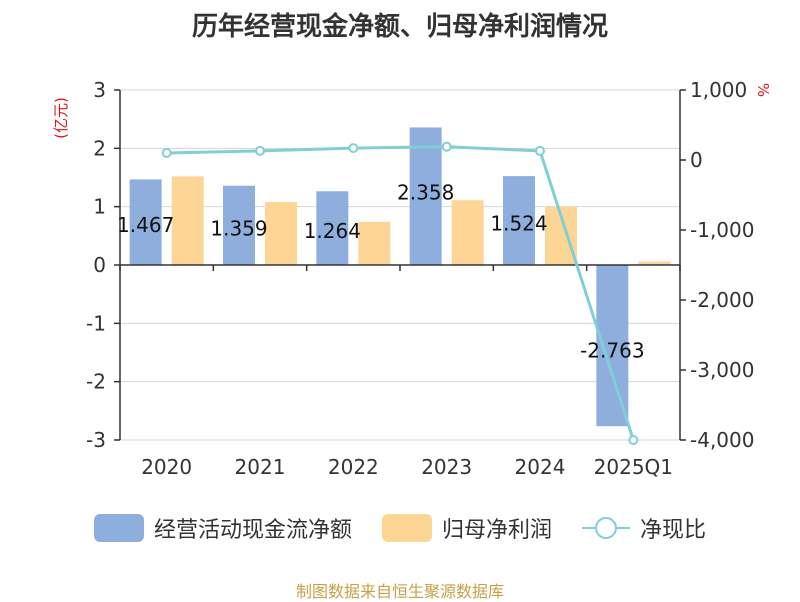 The width and height of the screenshot is (800, 602). Describe the element at coordinates (260, 467) in the screenshot. I see `category-label: 2021` at that location.